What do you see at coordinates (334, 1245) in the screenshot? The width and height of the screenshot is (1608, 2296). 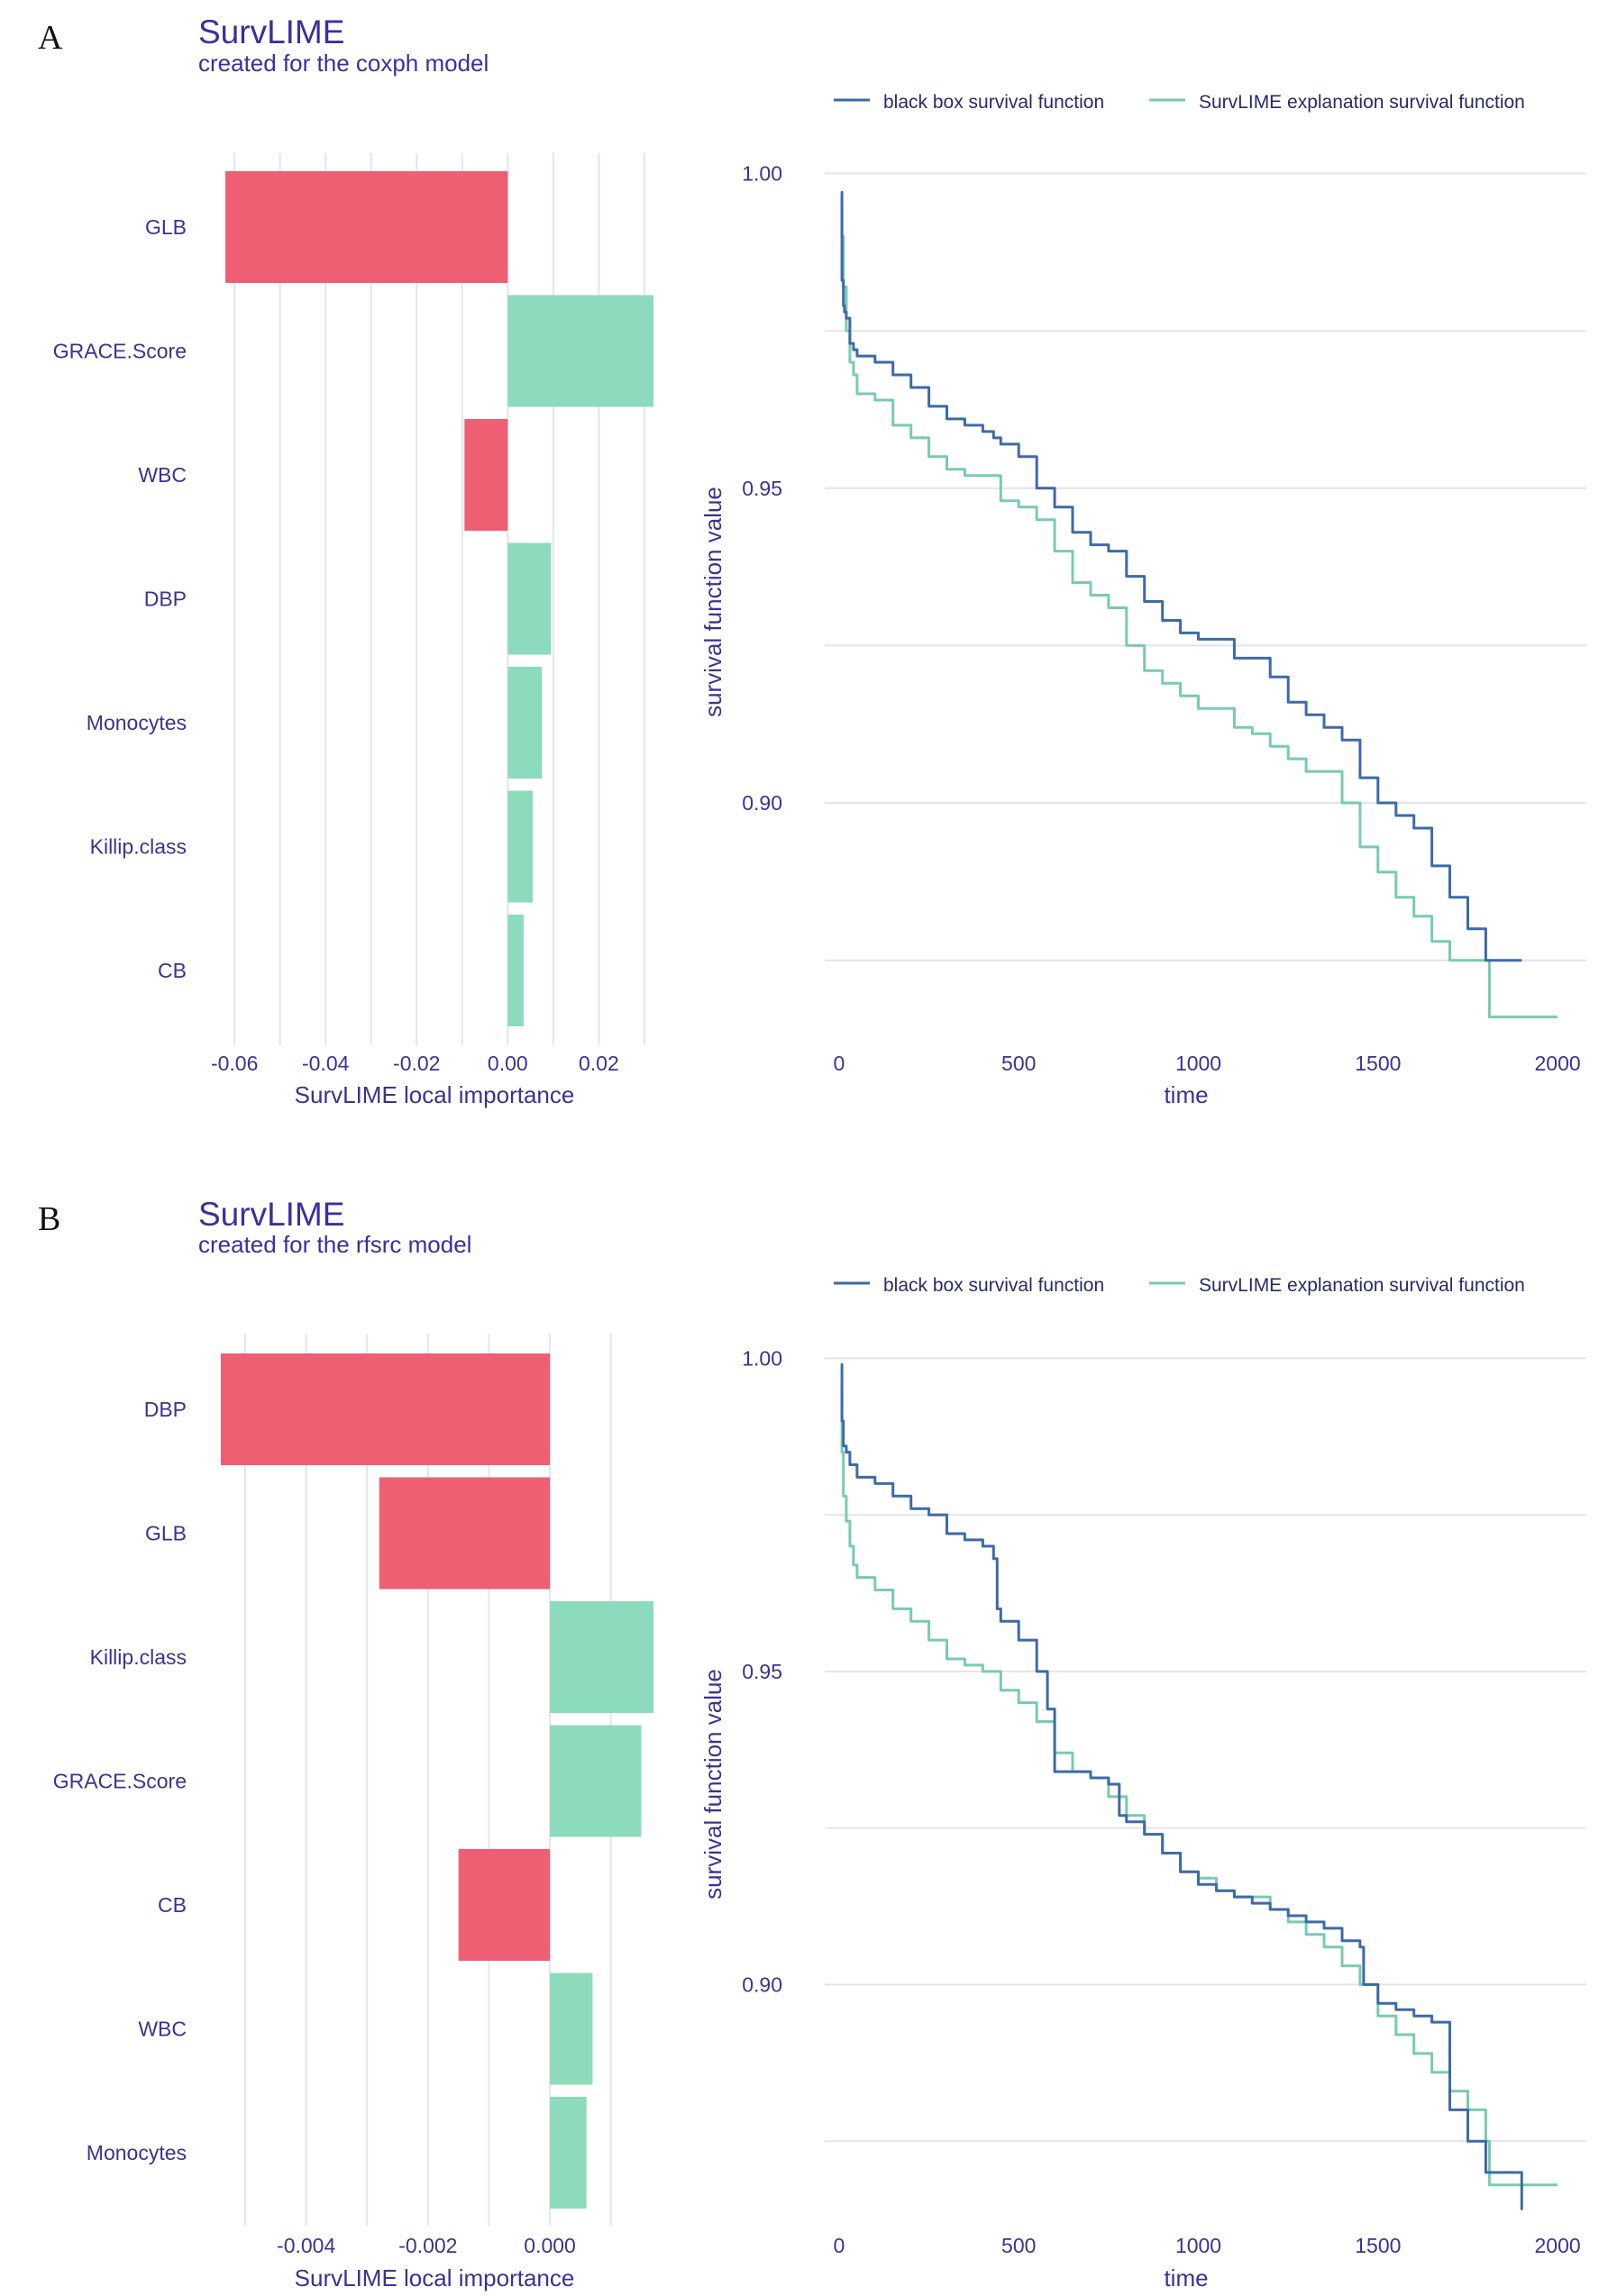 I see `panel-b-subtitle: created for the rfsrc model` at bounding box center [334, 1245].